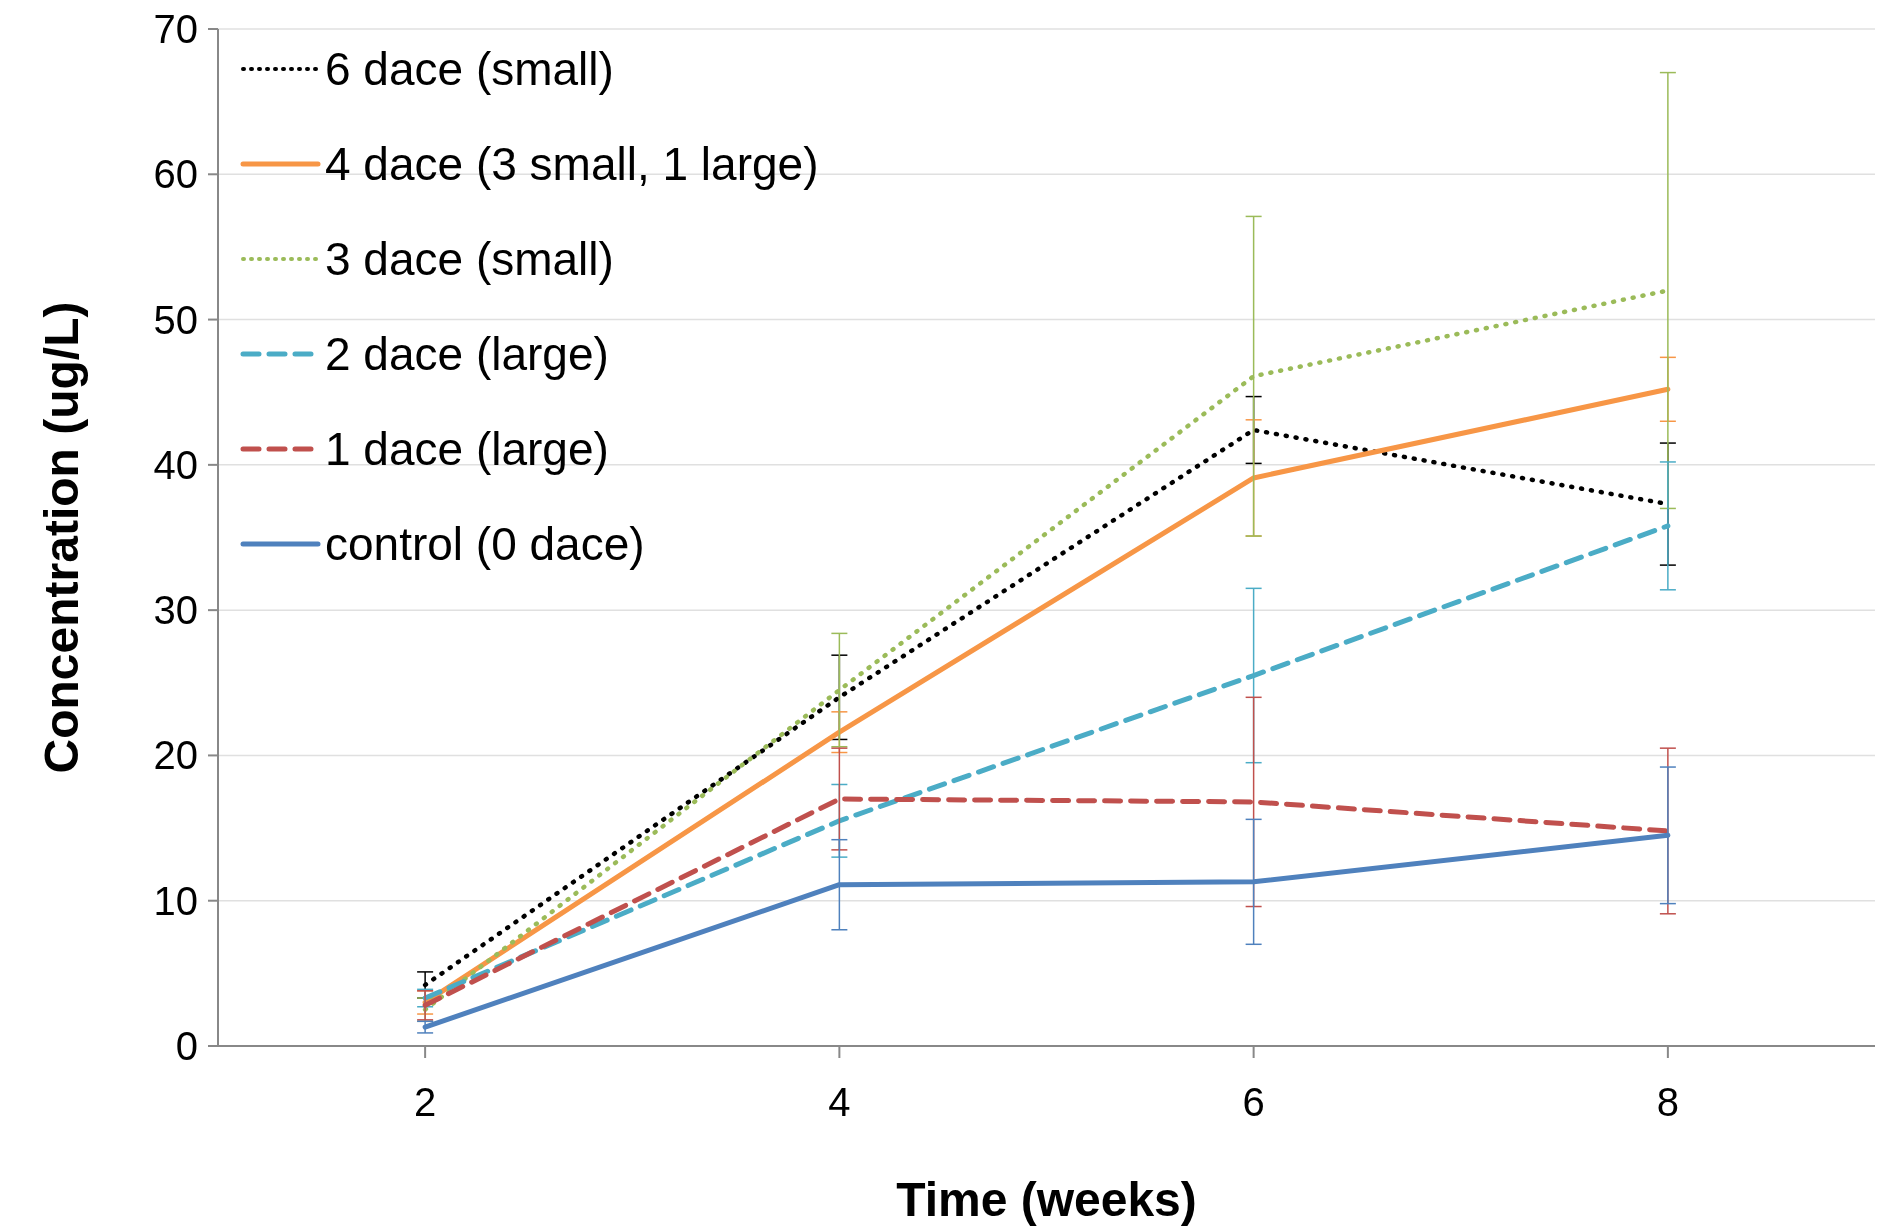 Image resolution: width=1895 pixels, height=1232 pixels. I want to click on legend-label: 6 dace (small), so click(469, 69).